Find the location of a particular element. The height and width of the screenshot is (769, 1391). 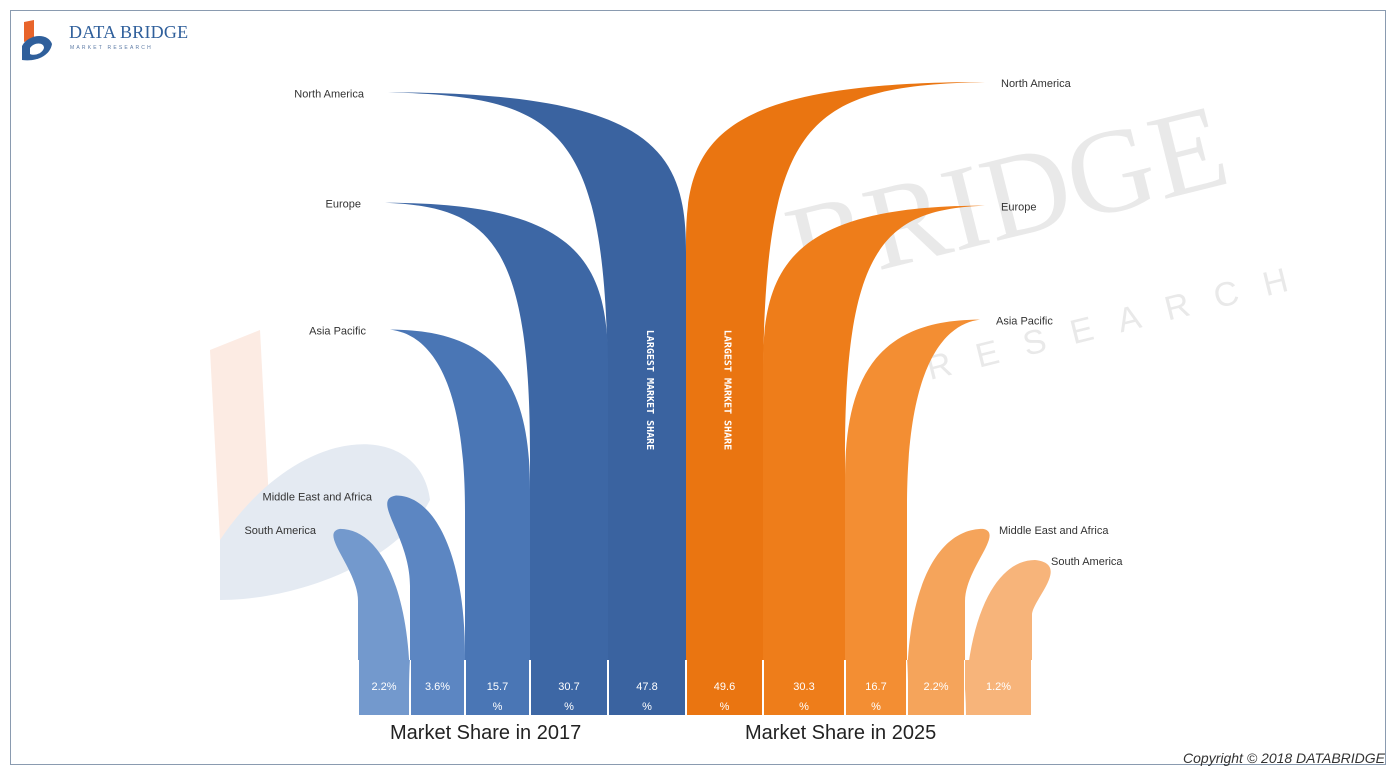

value-label-2025-south-america: 1.2% is located at coordinates (998, 687).